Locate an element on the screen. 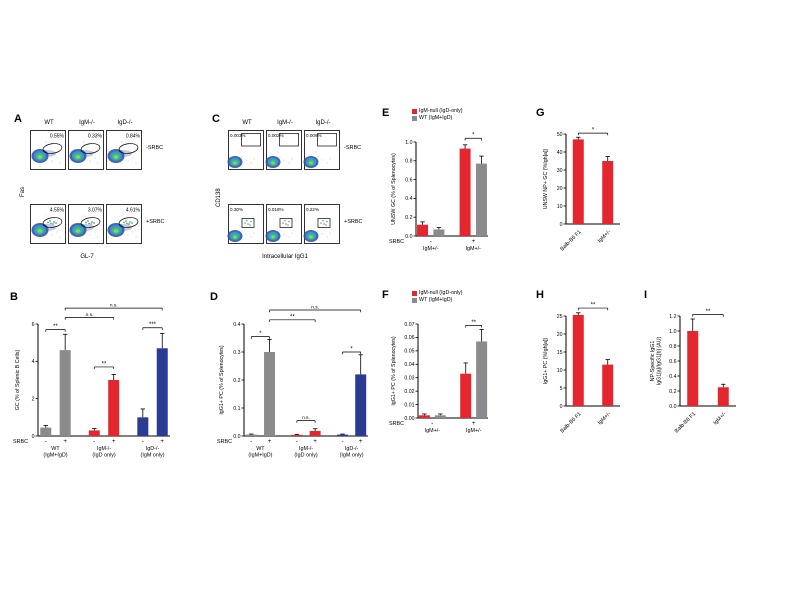  gate-percentage: 0.018% is located at coordinates (276, 209).